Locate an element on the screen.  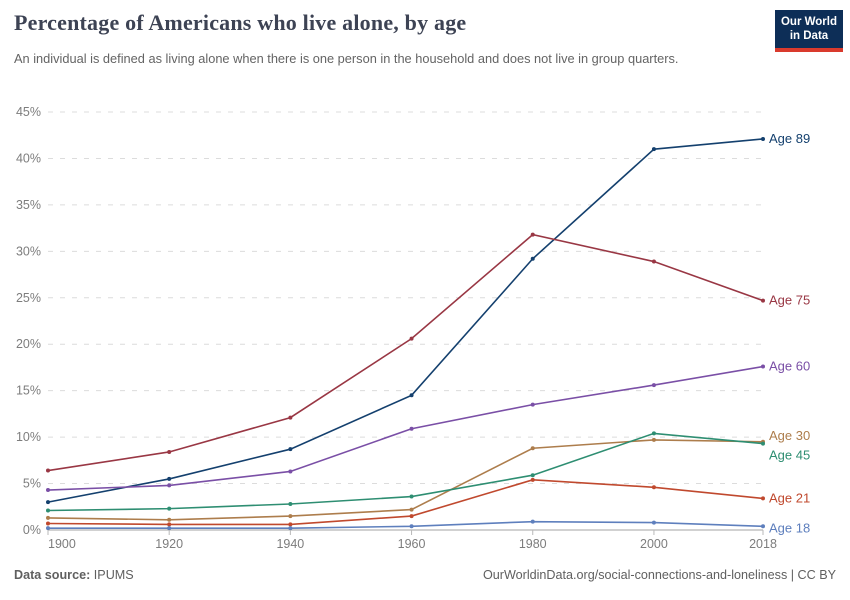
x-tick-label: 1920 is located at coordinates (169, 544).